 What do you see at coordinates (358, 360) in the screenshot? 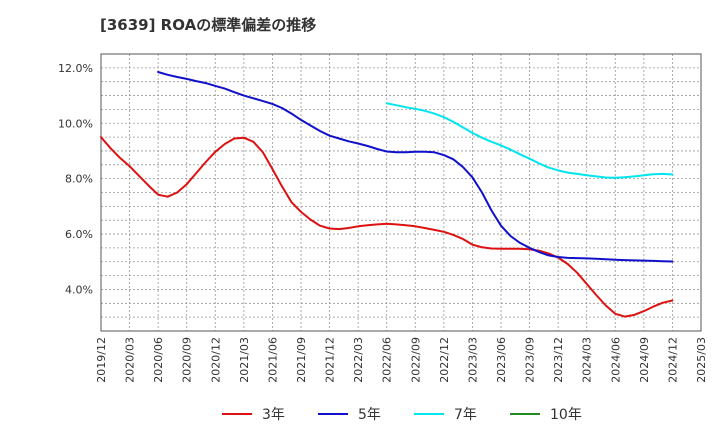
I see `x-tick-label: 2022/03` at bounding box center [358, 360].